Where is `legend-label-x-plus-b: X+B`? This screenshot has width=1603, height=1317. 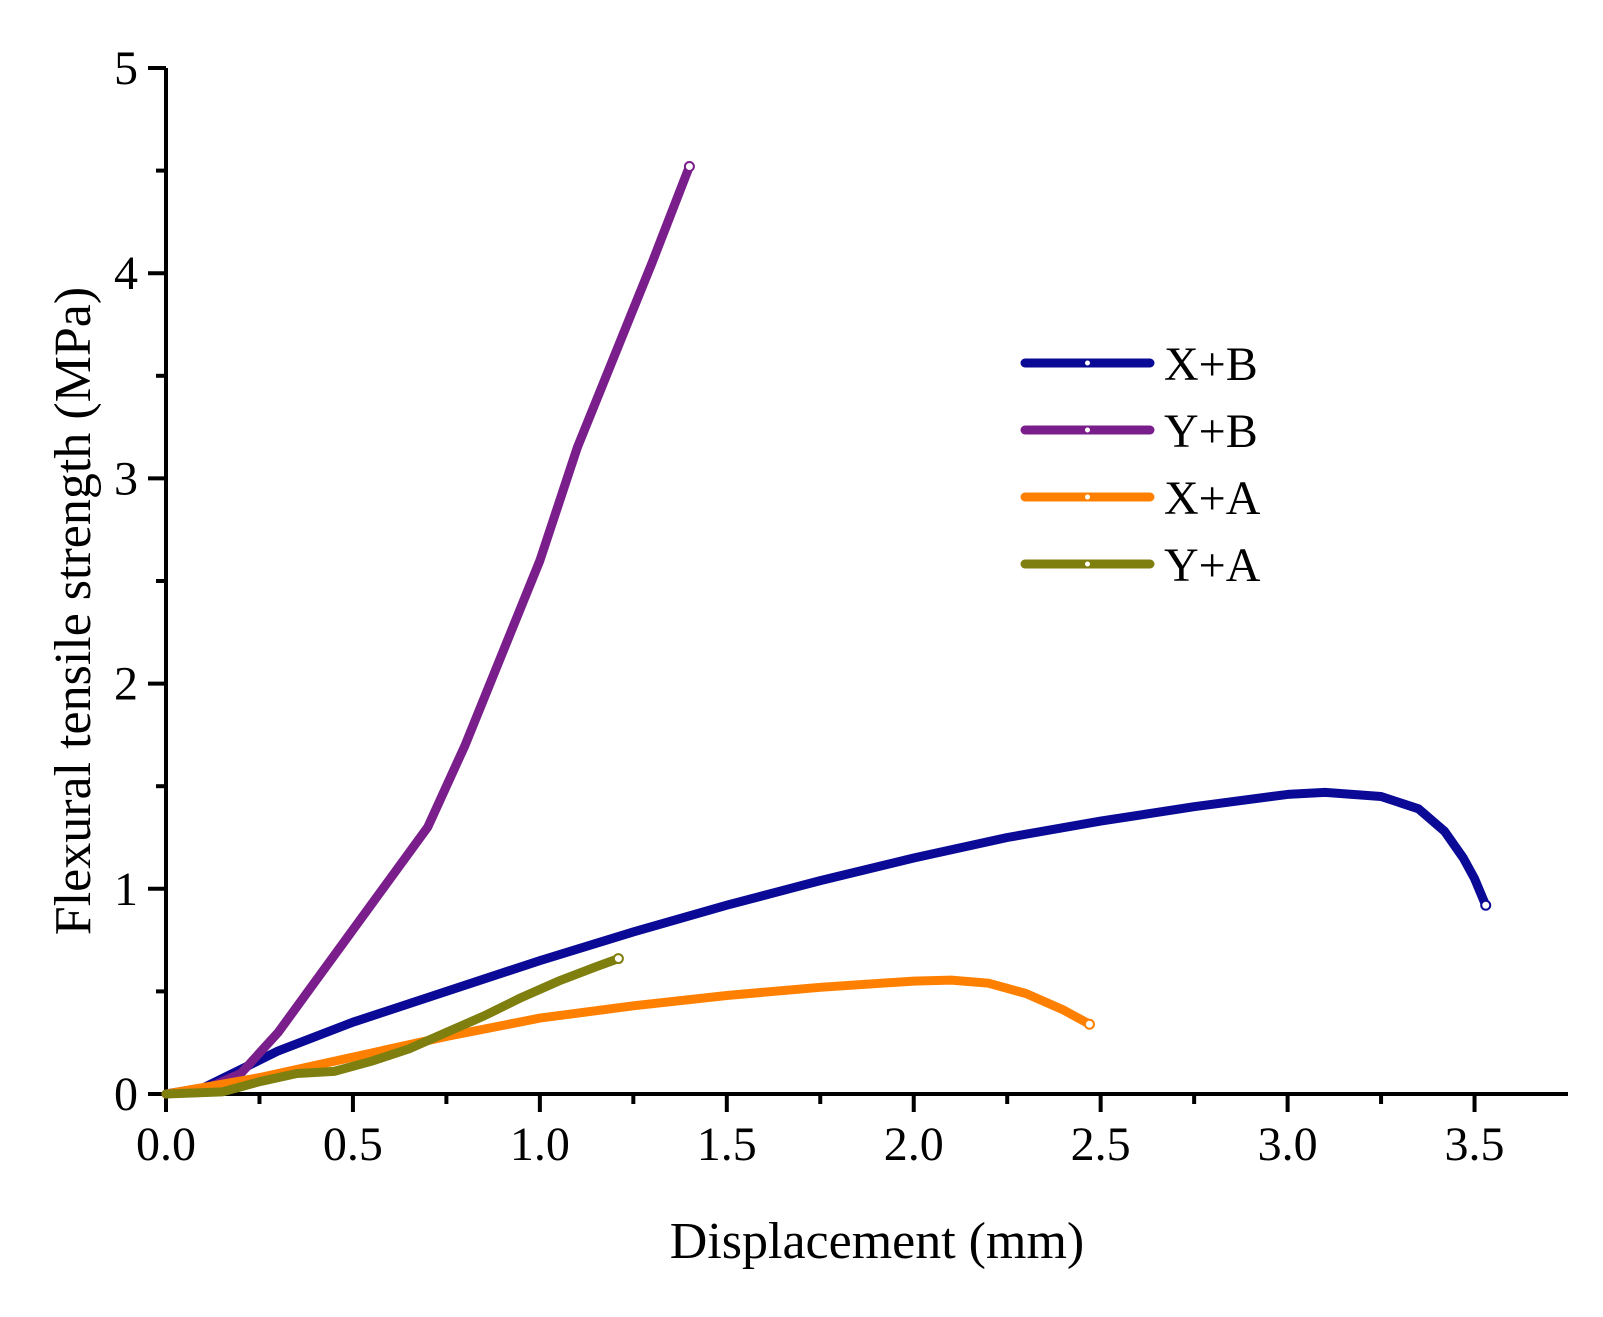
legend-label-x-plus-b: X+B is located at coordinates (1211, 364).